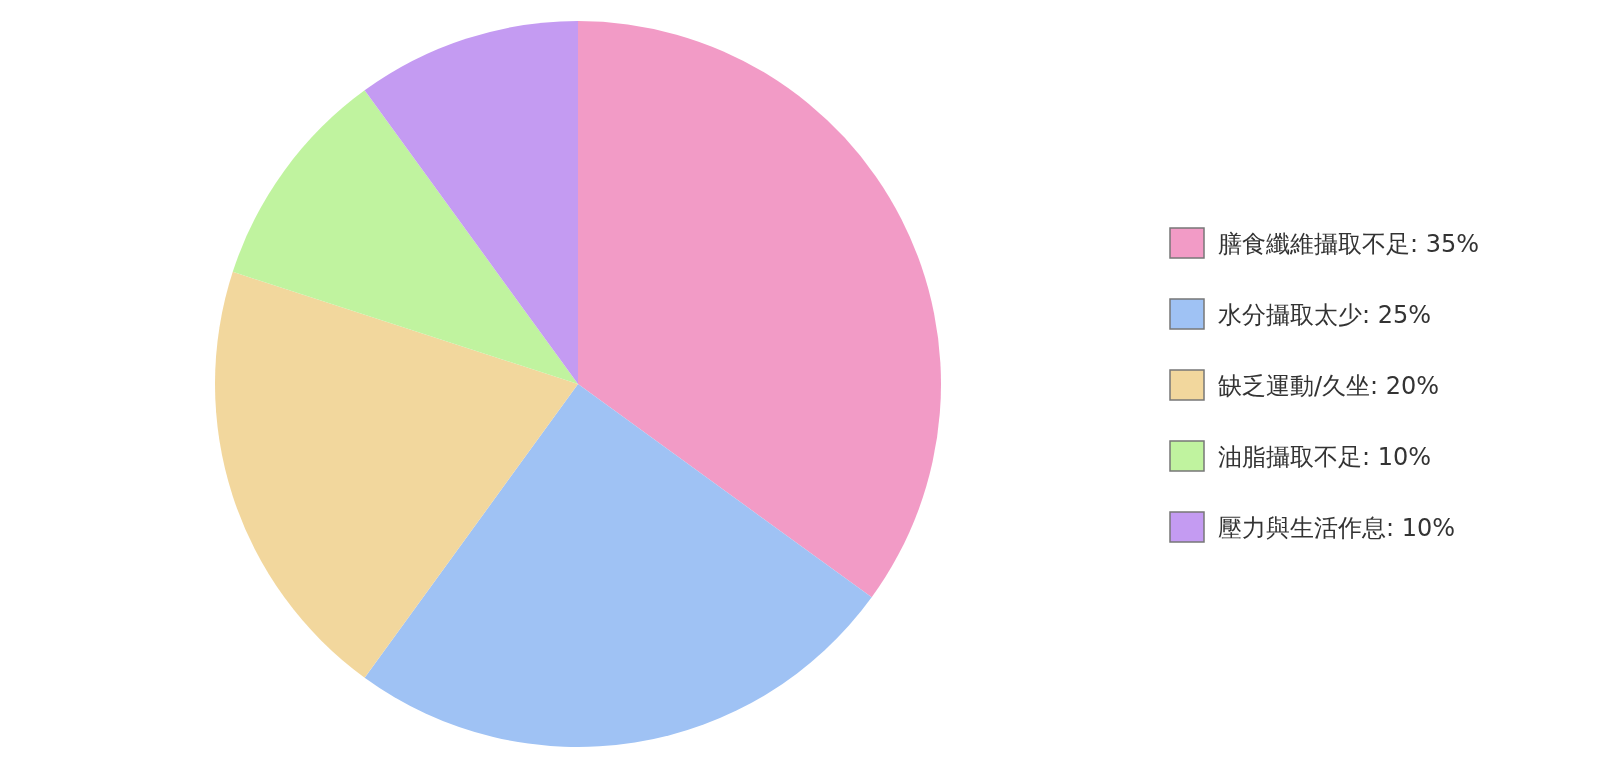 Image resolution: width=1600 pixels, height=765 pixels. I want to click on legend-label: 水分攝取太少: 25%, so click(1325, 315).